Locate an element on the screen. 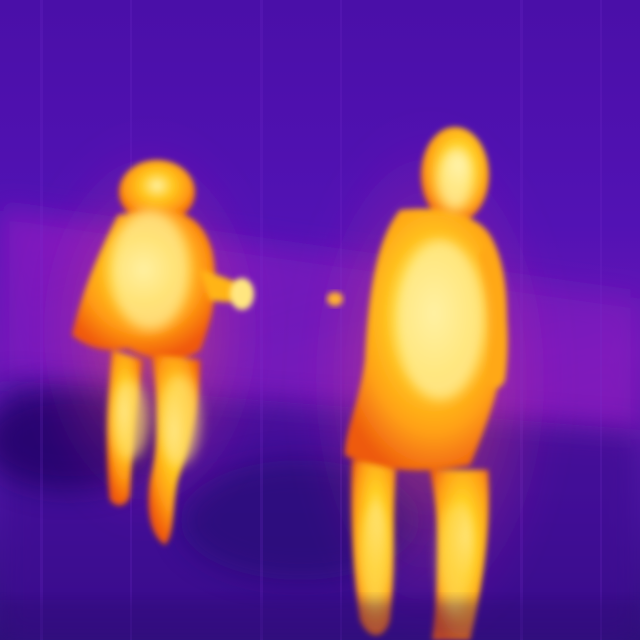 The height and width of the screenshot is (640, 640). small-warm-spot is located at coordinates (335, 299).